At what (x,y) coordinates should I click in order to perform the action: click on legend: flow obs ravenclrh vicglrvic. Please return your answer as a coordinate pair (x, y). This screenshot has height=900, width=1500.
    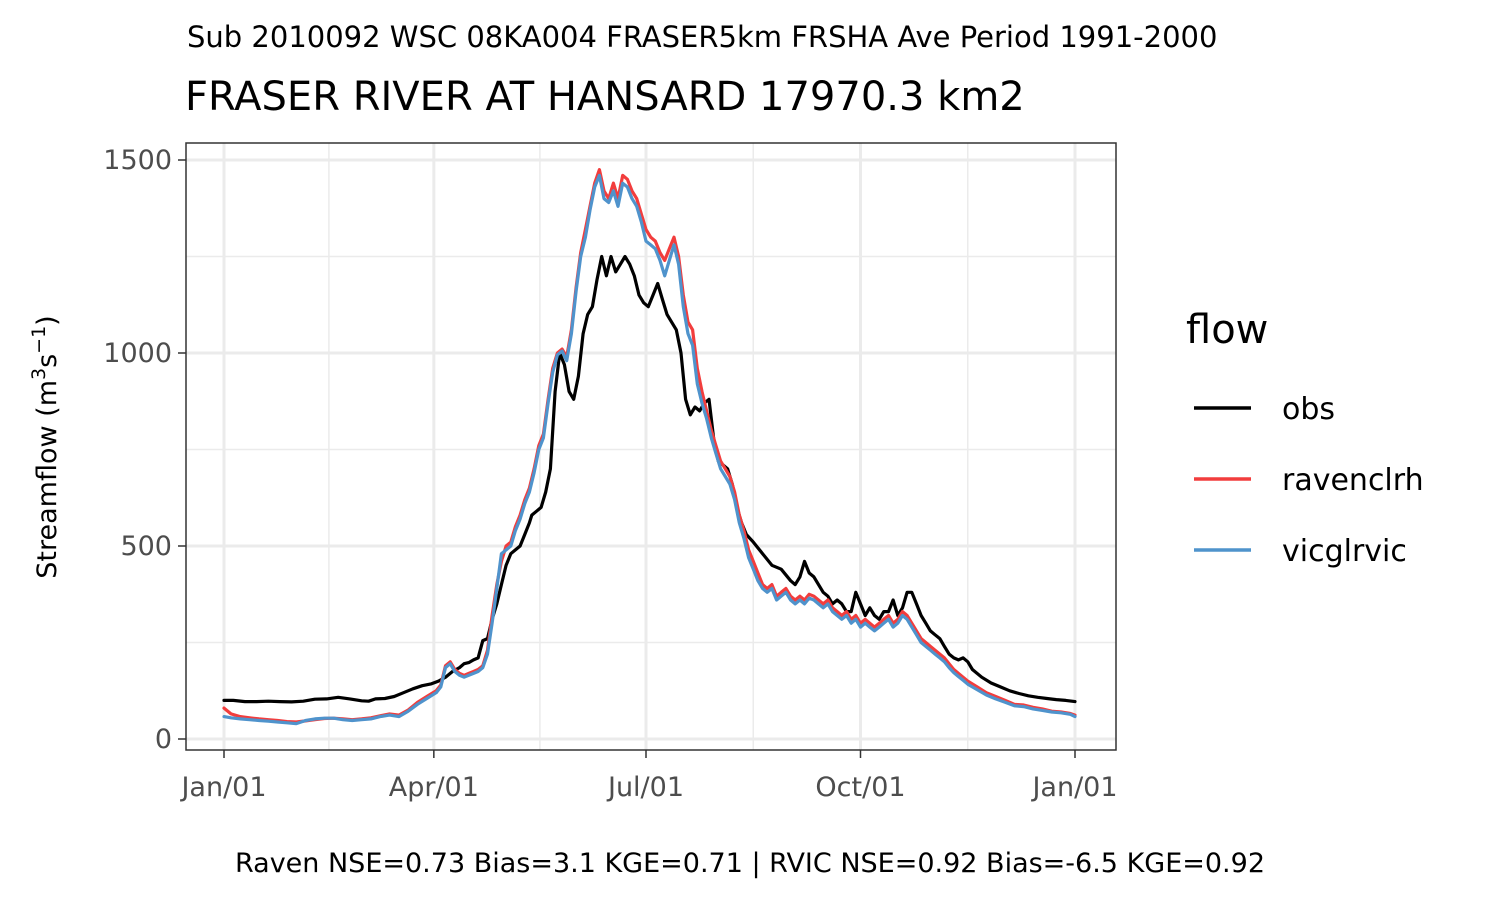
    Looking at the image, I should click on (1305, 438).